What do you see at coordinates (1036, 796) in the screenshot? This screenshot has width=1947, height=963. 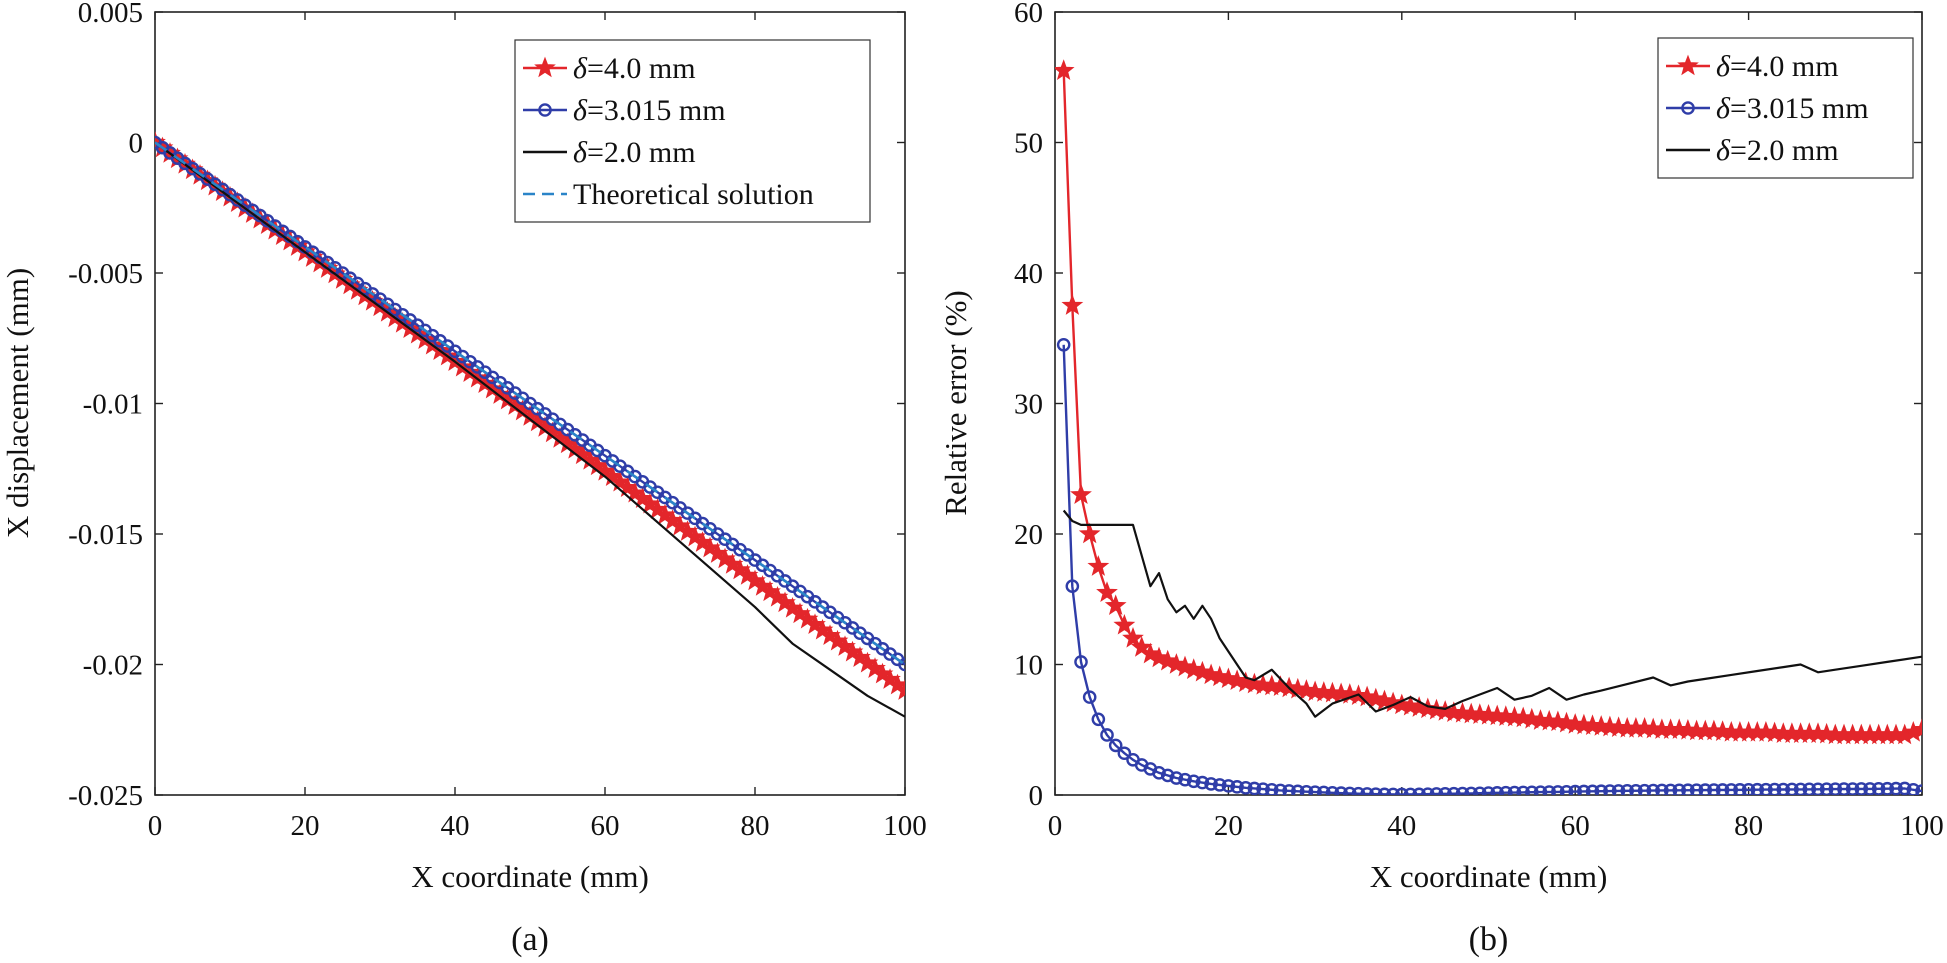 I see `y-tick-label: 0` at bounding box center [1036, 796].